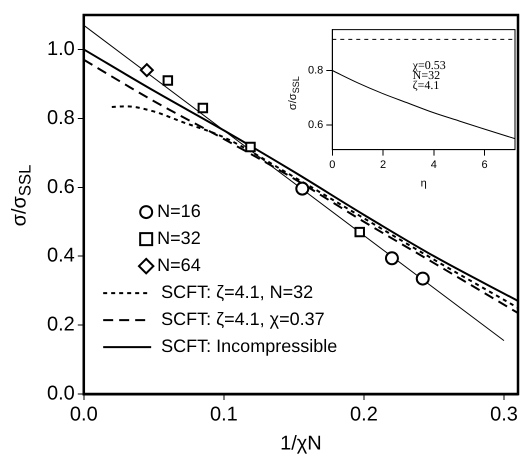 The width and height of the screenshot is (526, 460). I want to click on x-tick-label: 0, so click(332, 165).